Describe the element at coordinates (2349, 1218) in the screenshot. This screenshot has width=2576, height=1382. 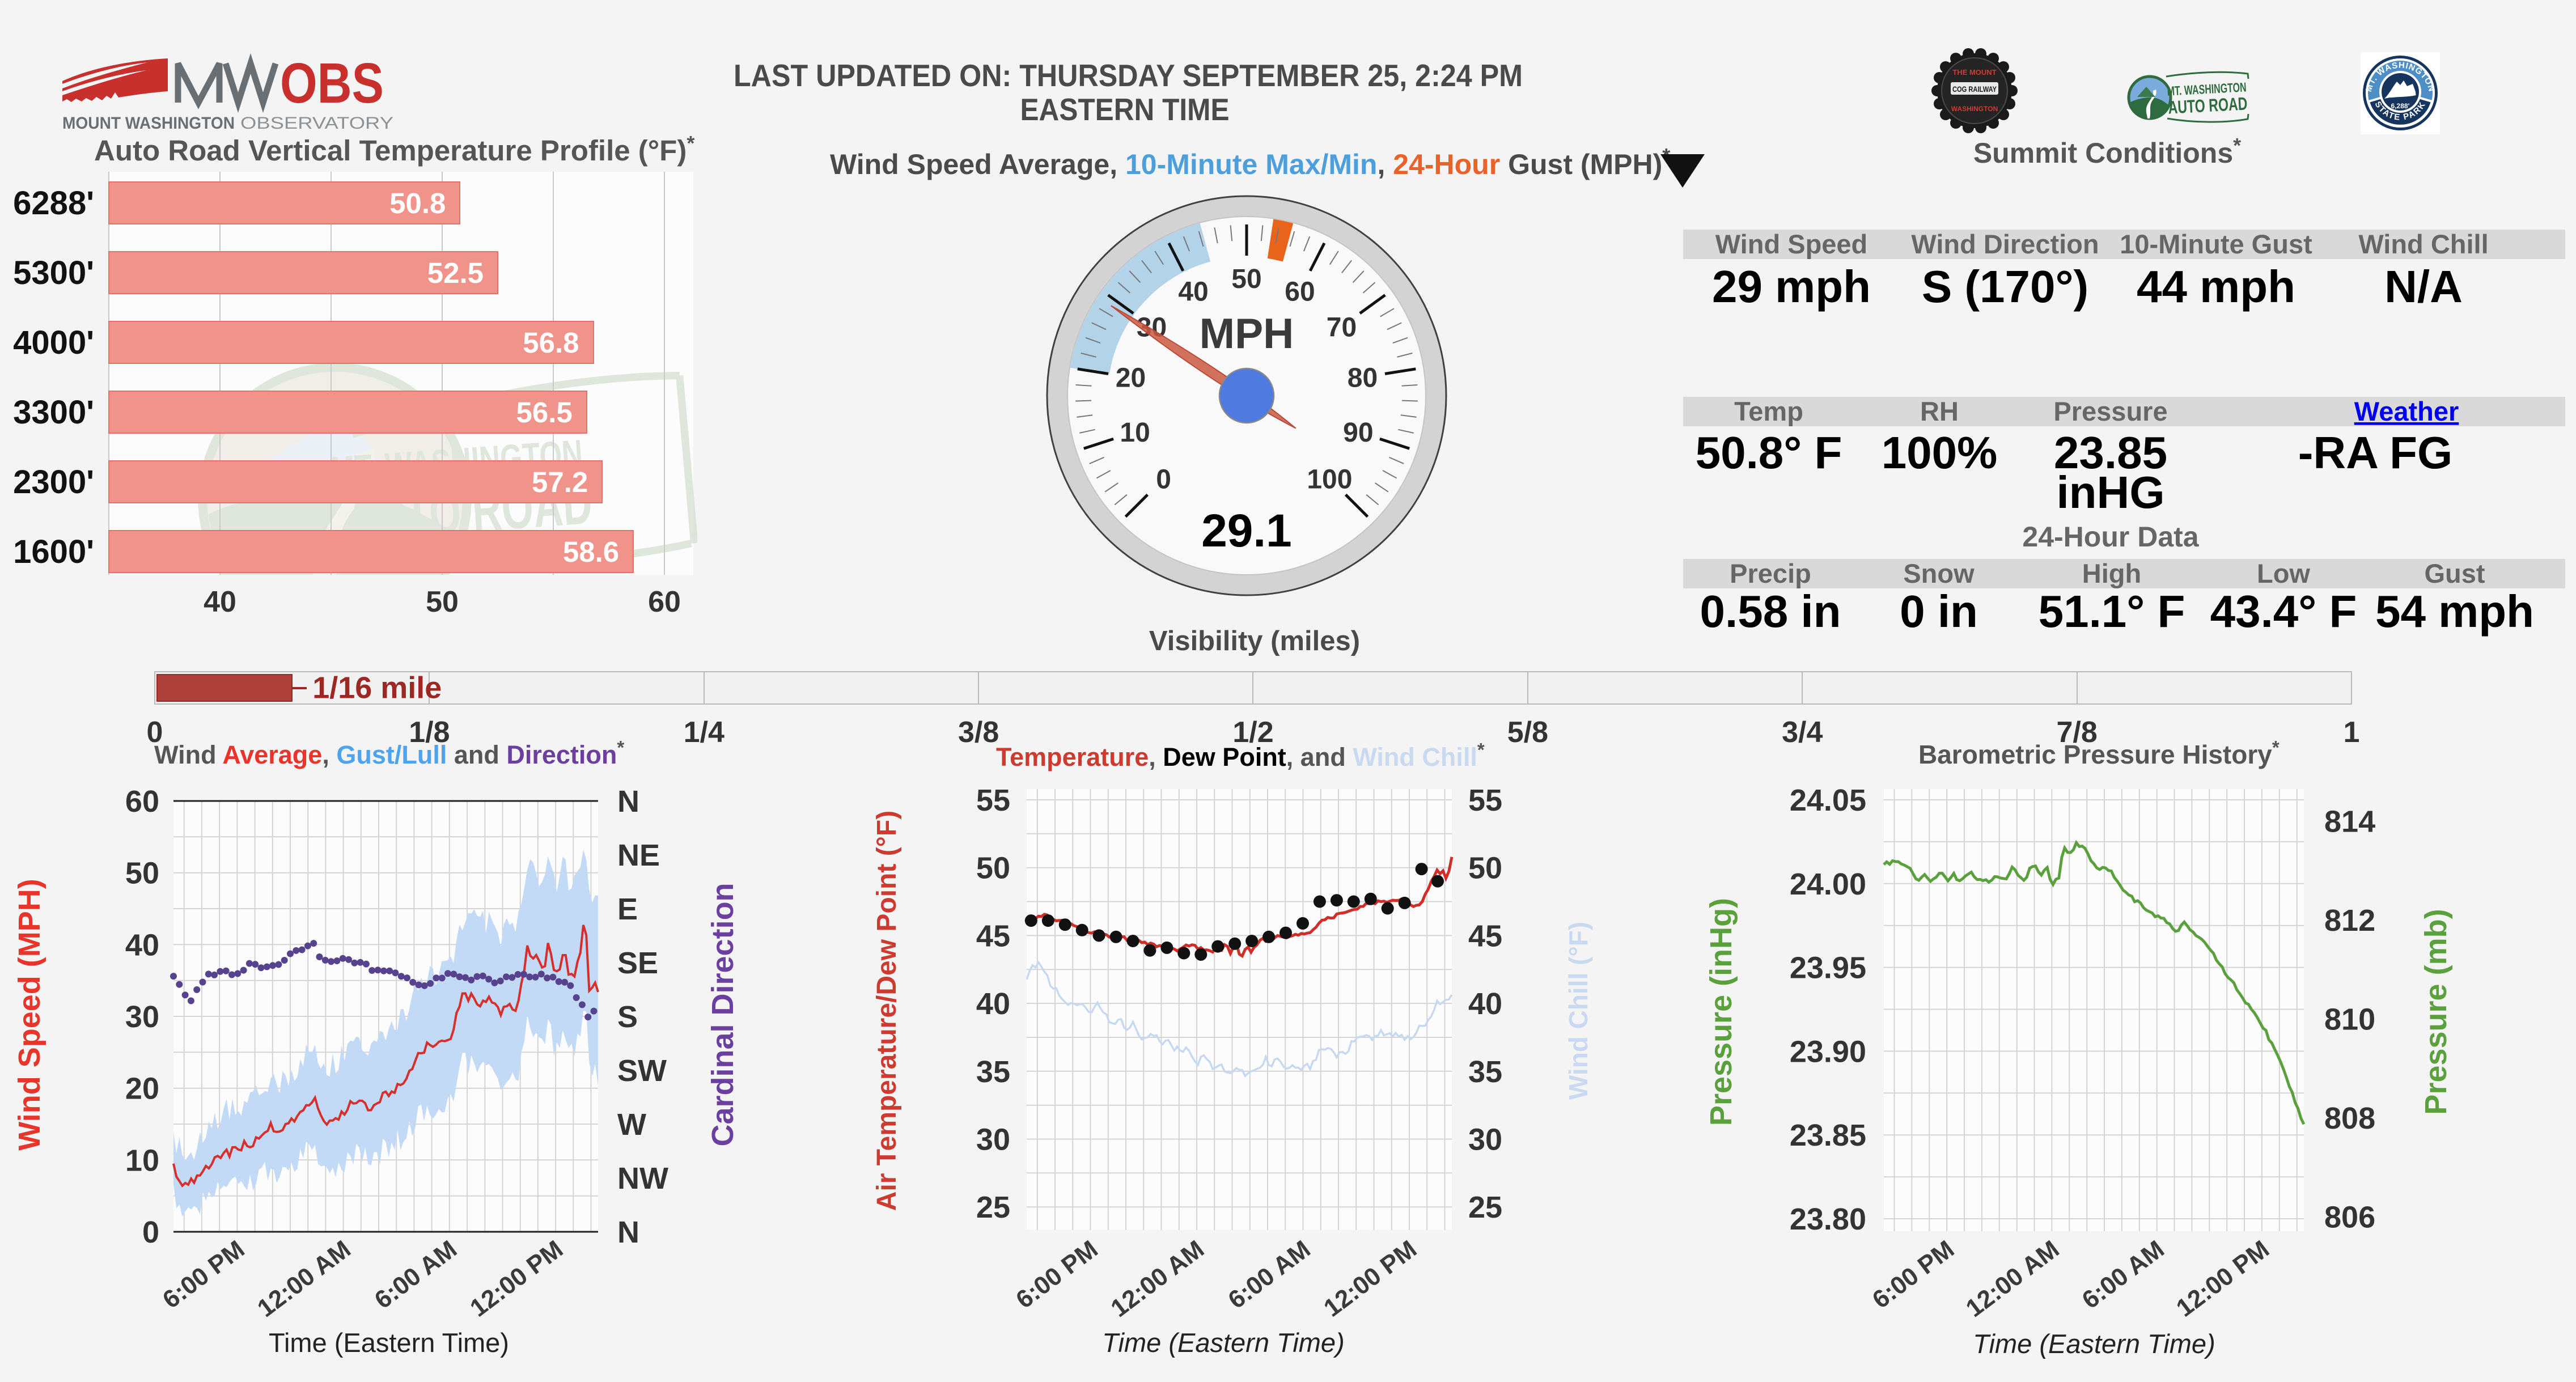
I see `svg-text: 806` at that location.